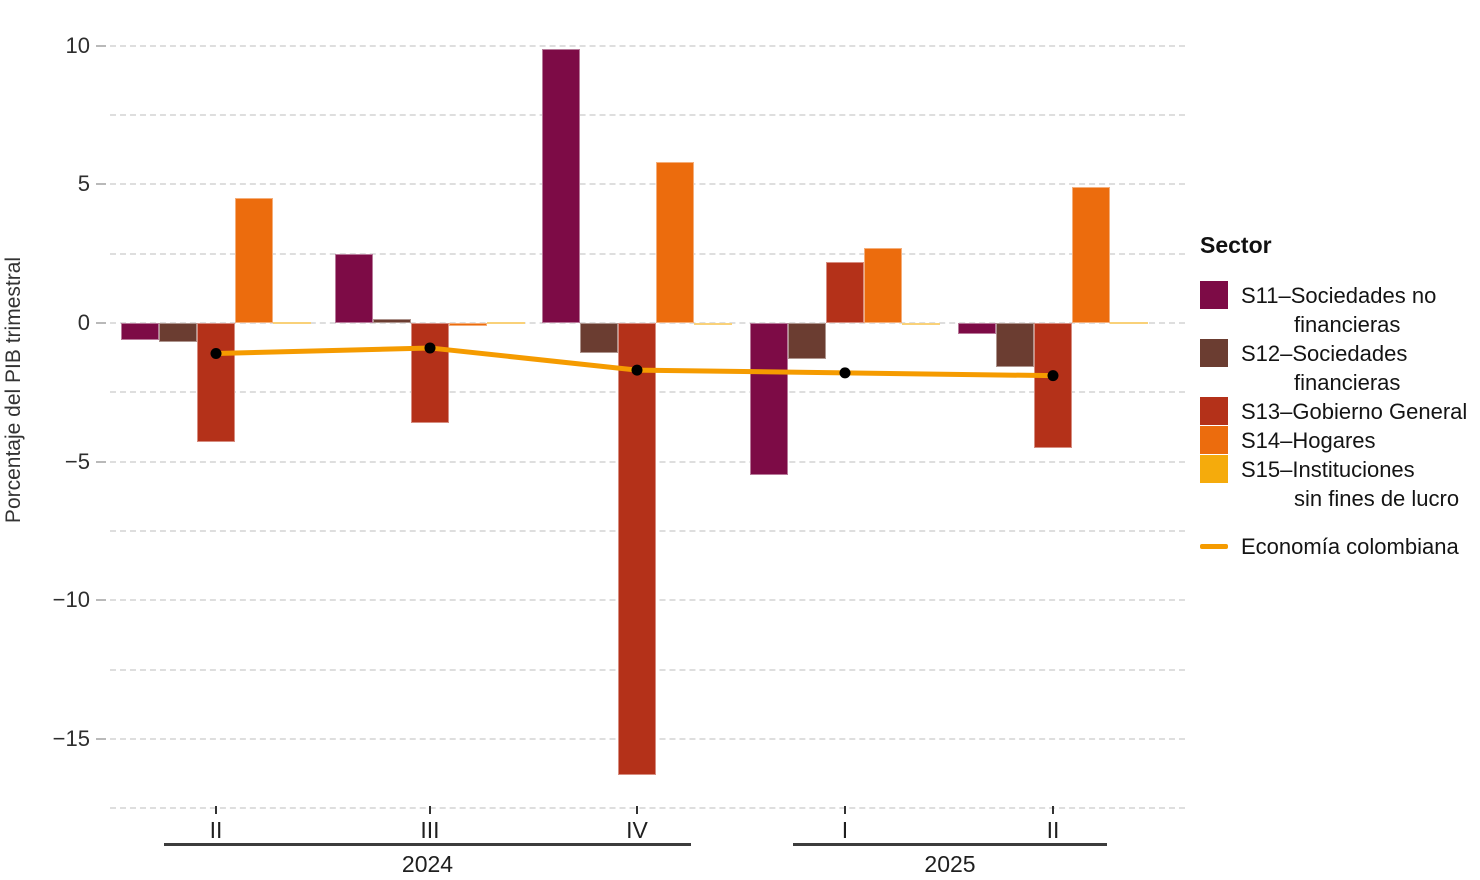 The height and width of the screenshot is (880, 1480). I want to click on y-tick-label: 5, so click(83, 184).